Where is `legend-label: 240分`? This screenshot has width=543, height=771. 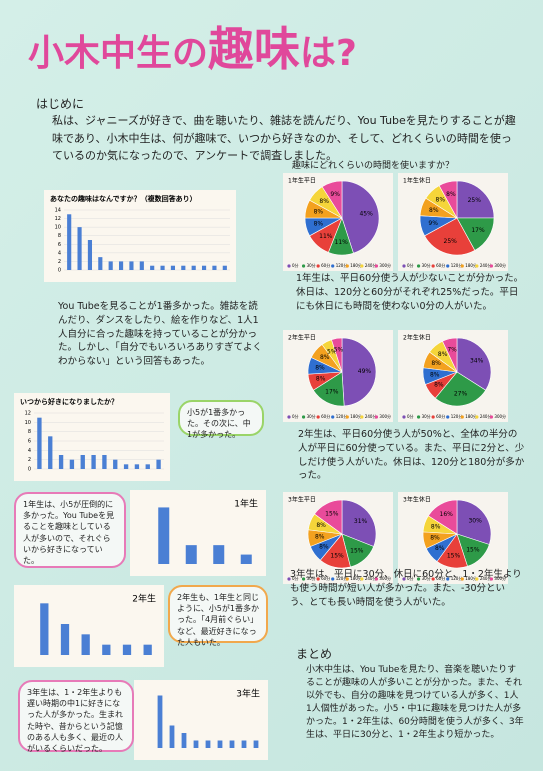 legend-label: 240分 is located at coordinates (486, 416).